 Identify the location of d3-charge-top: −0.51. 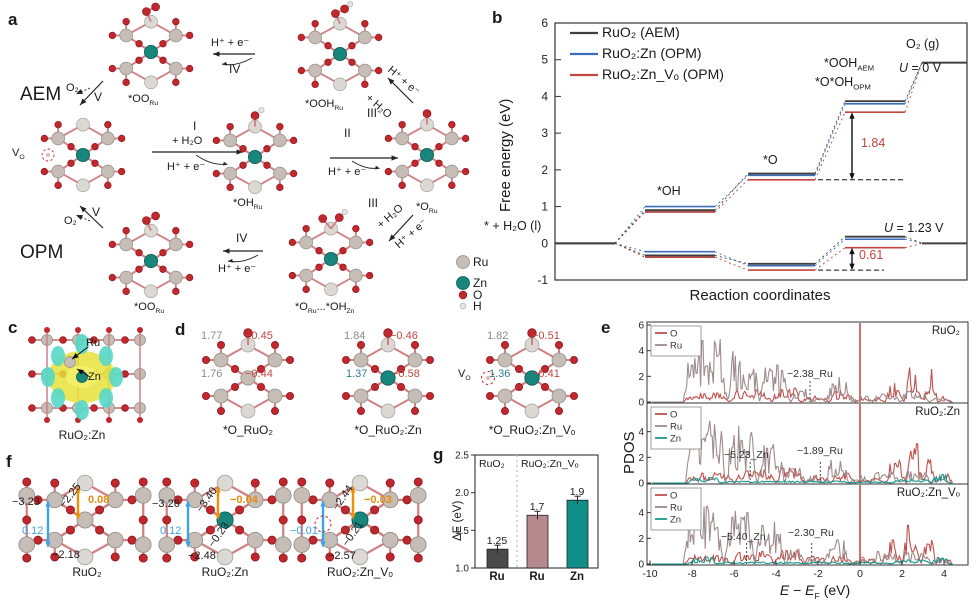
(546, 336).